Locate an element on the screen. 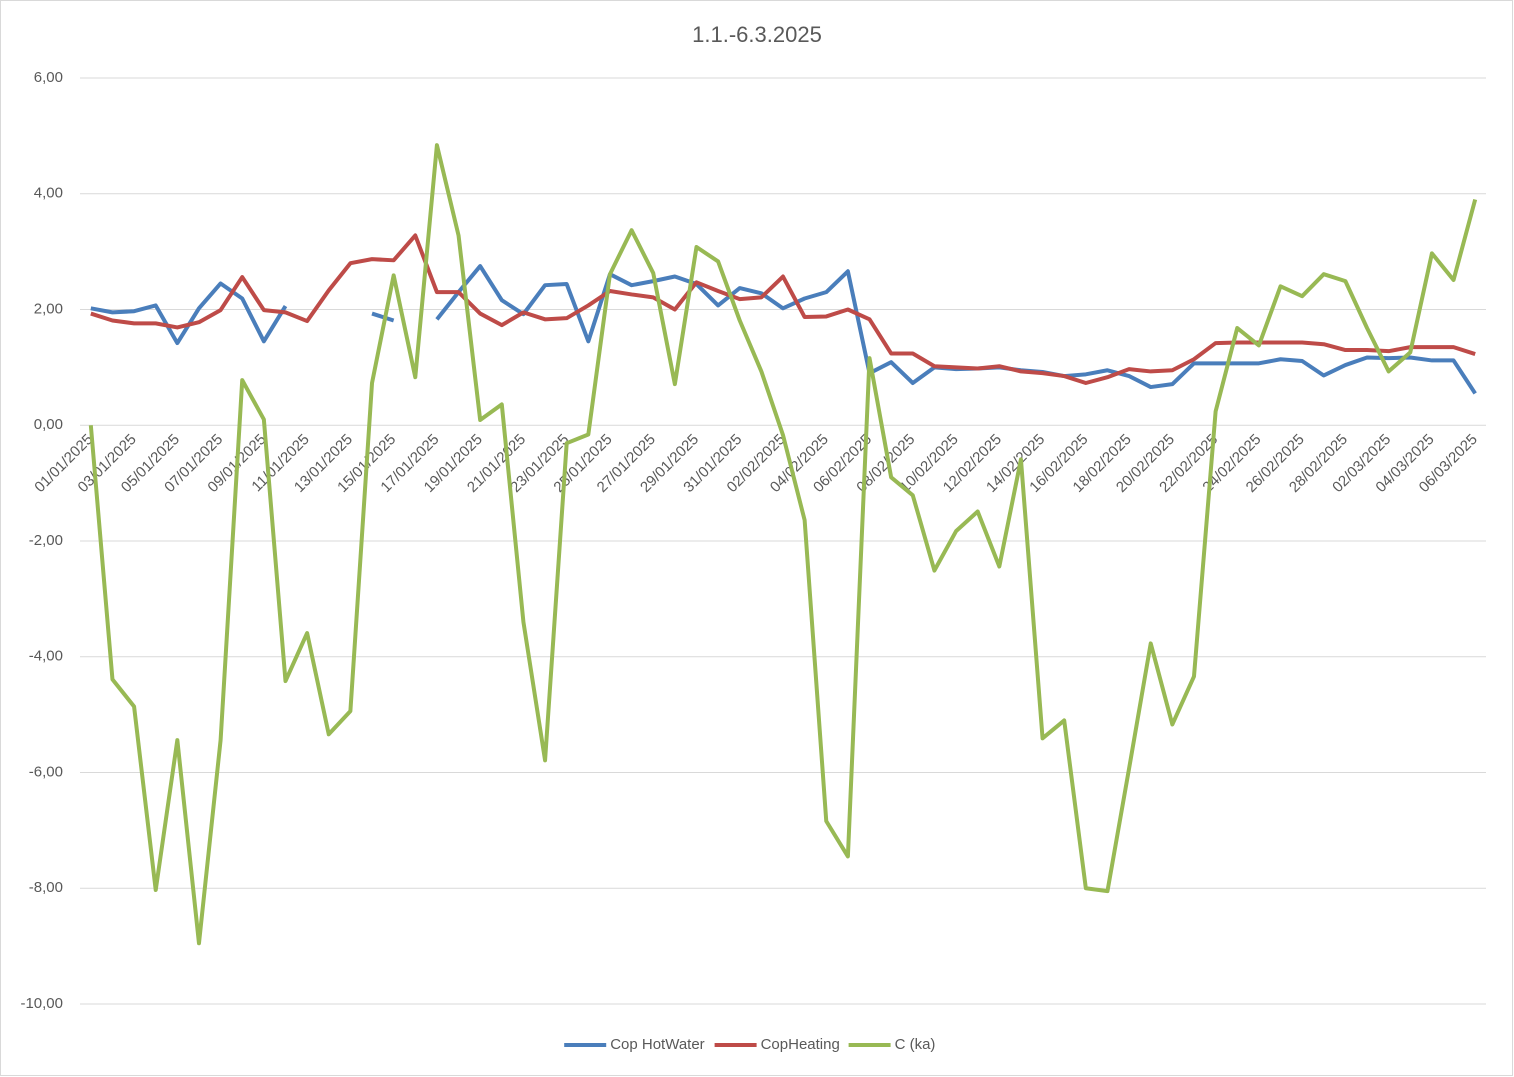  y-tick-label: 6,00 is located at coordinates (48, 77).